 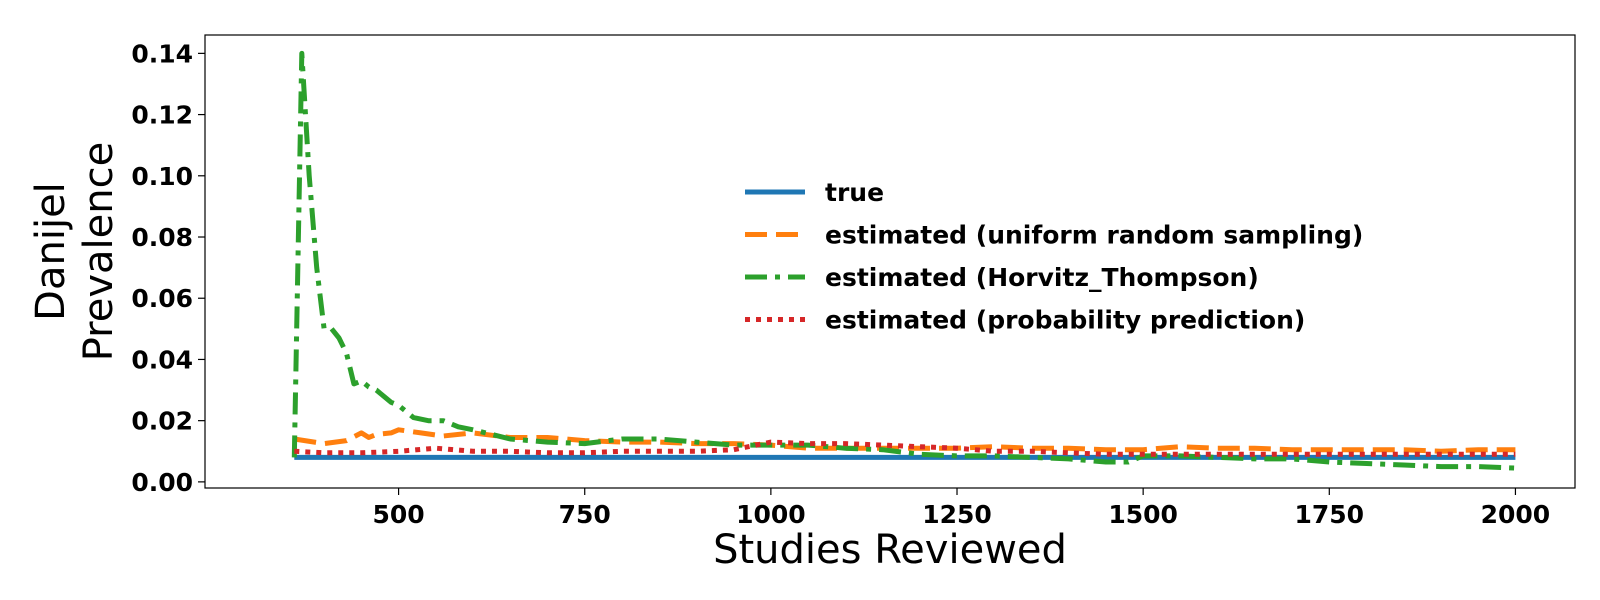 What do you see at coordinates (99, 251) in the screenshot?
I see `y-axis-title-line: Prevalence` at bounding box center [99, 251].